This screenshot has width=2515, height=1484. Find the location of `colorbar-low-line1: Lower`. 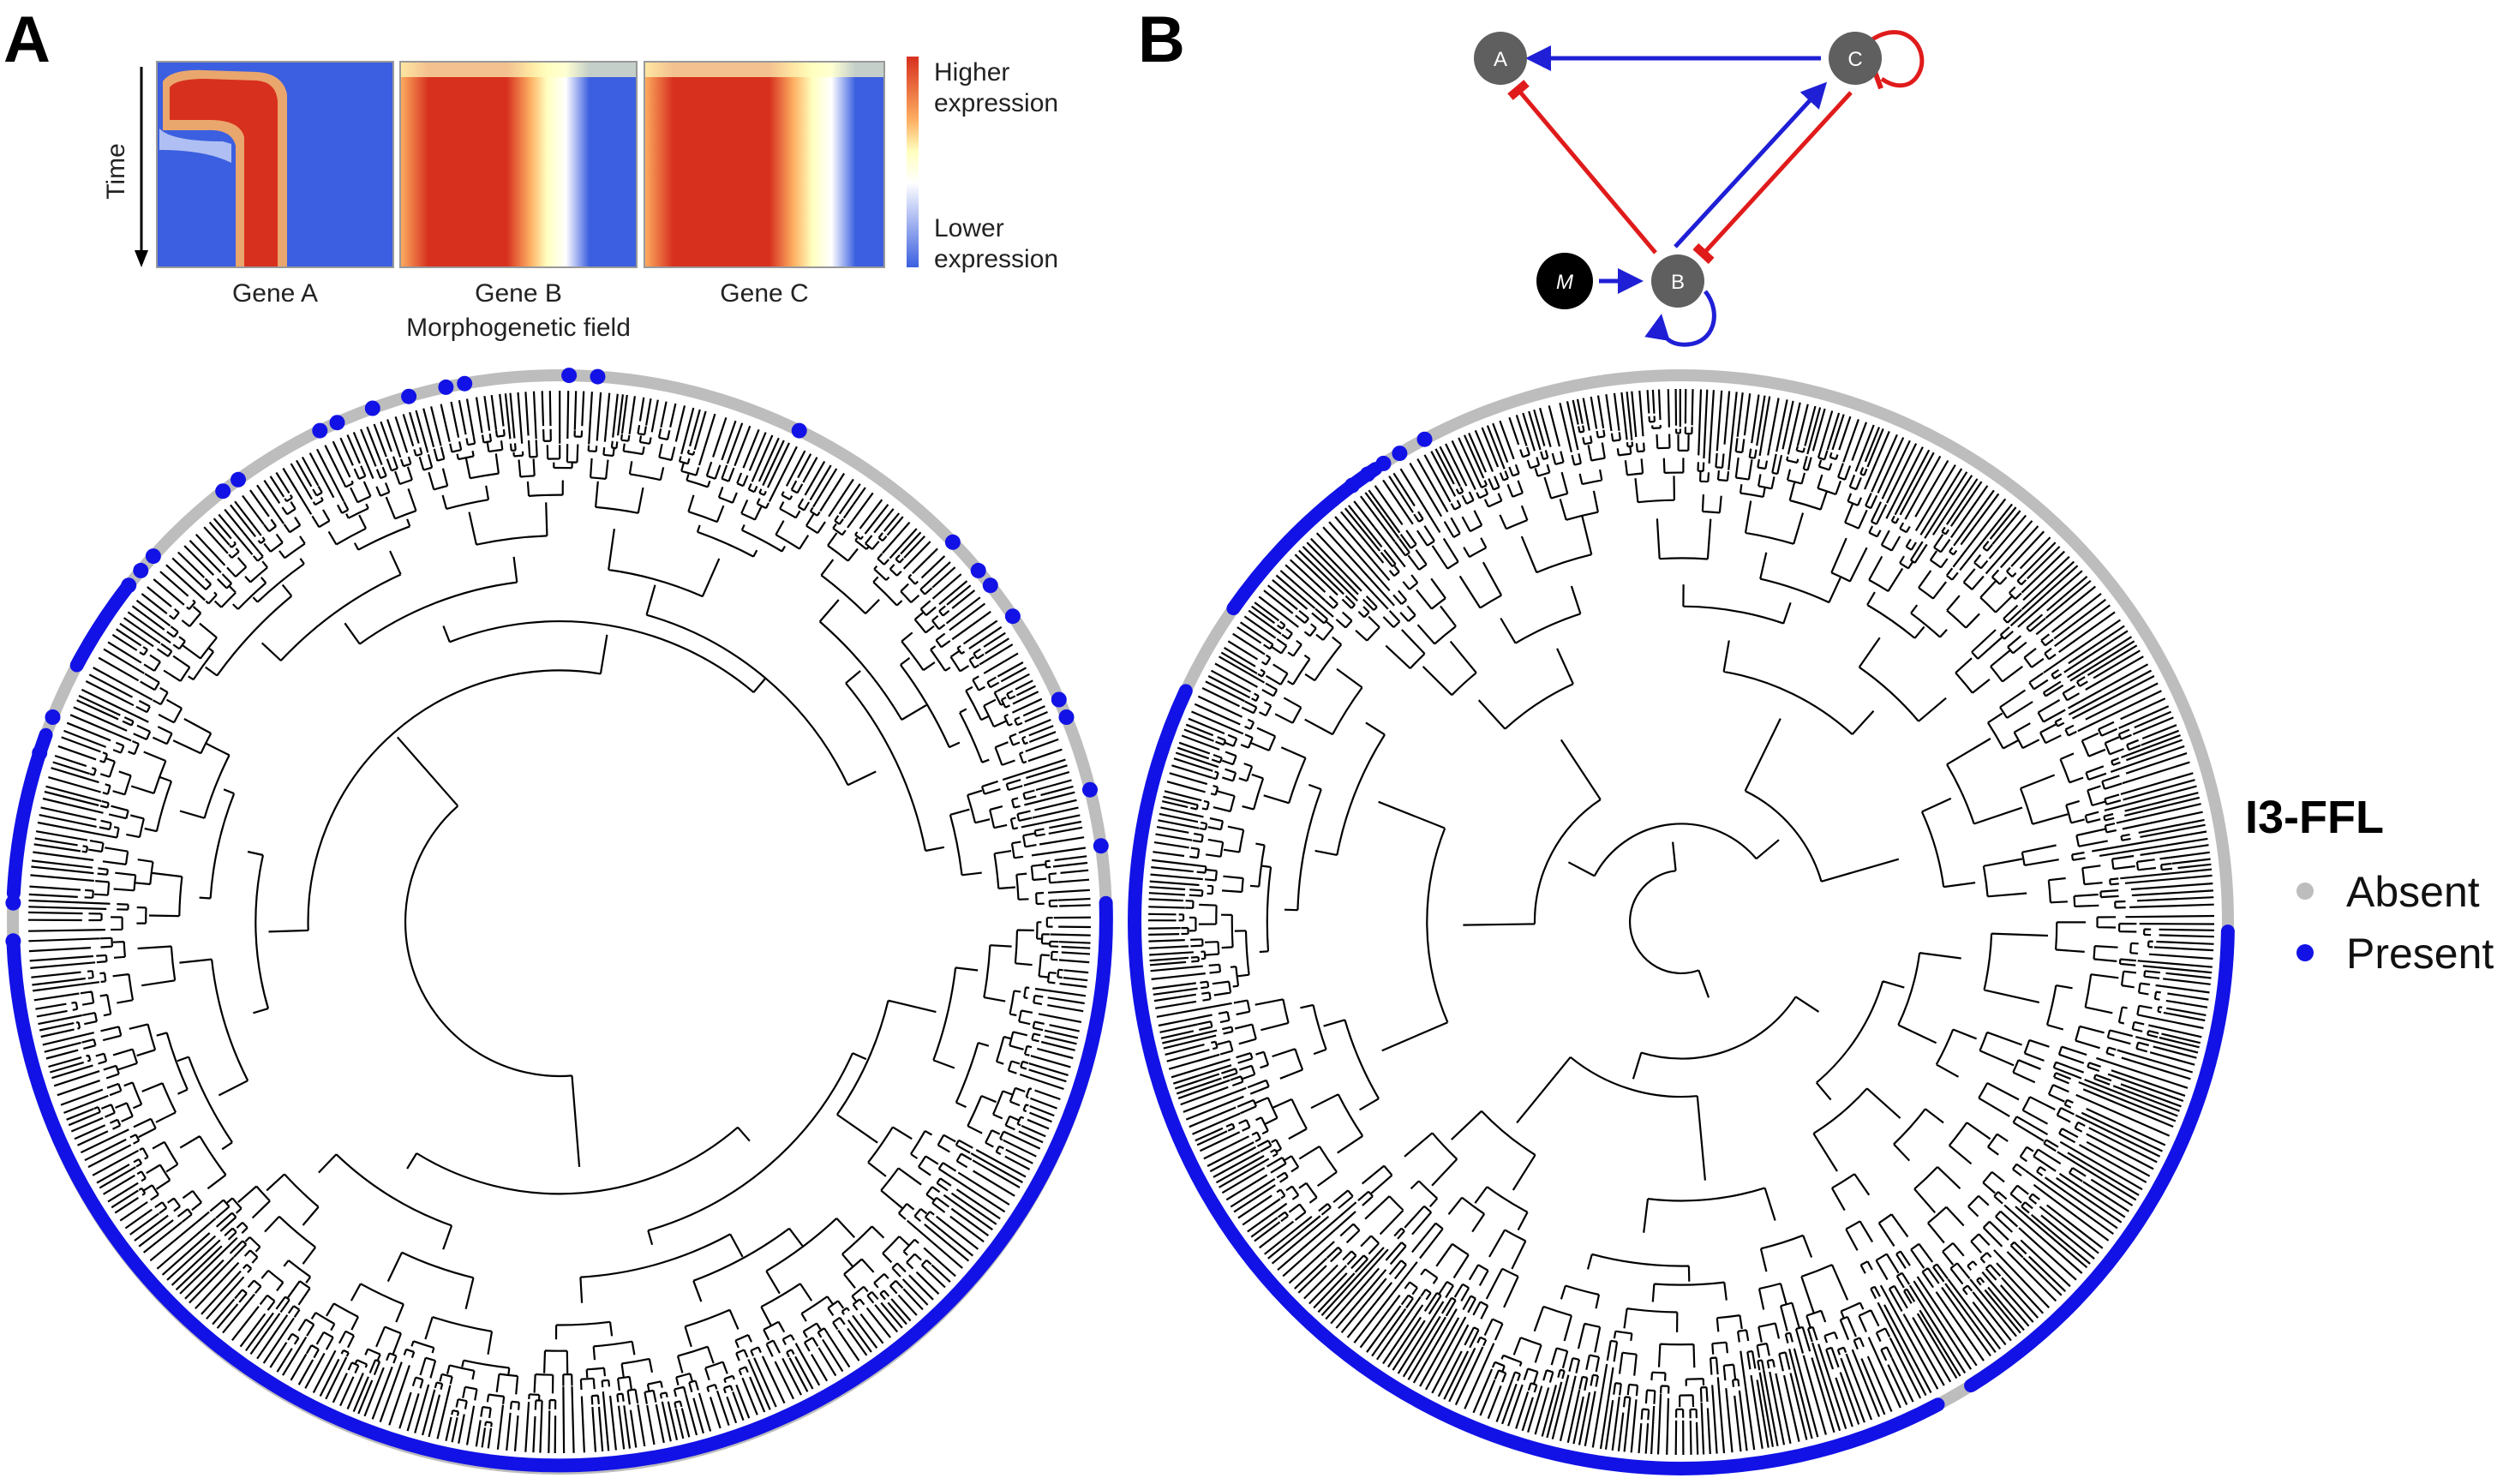

colorbar-low-line1: Lower is located at coordinates (969, 228).